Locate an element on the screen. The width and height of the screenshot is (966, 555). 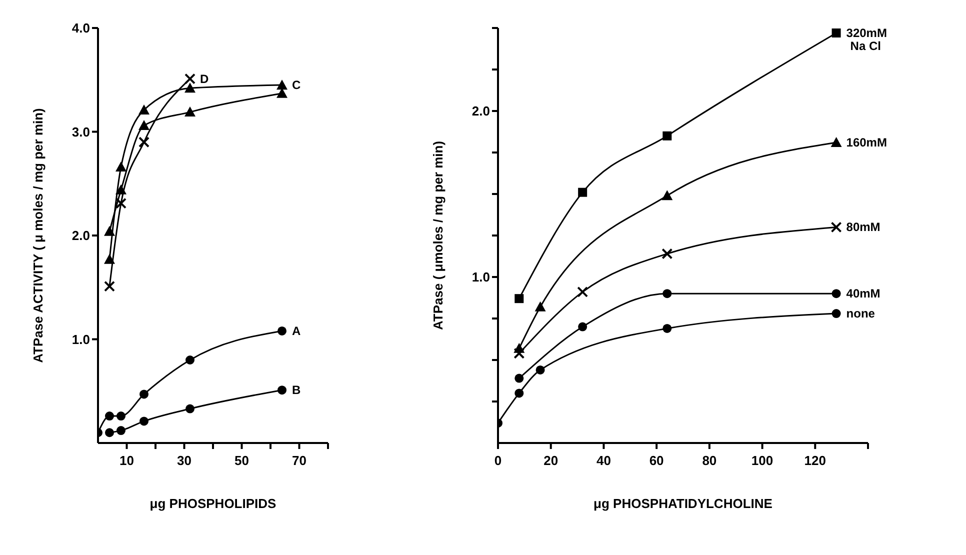
x-tick-label: 0 is located at coordinates (498, 460).